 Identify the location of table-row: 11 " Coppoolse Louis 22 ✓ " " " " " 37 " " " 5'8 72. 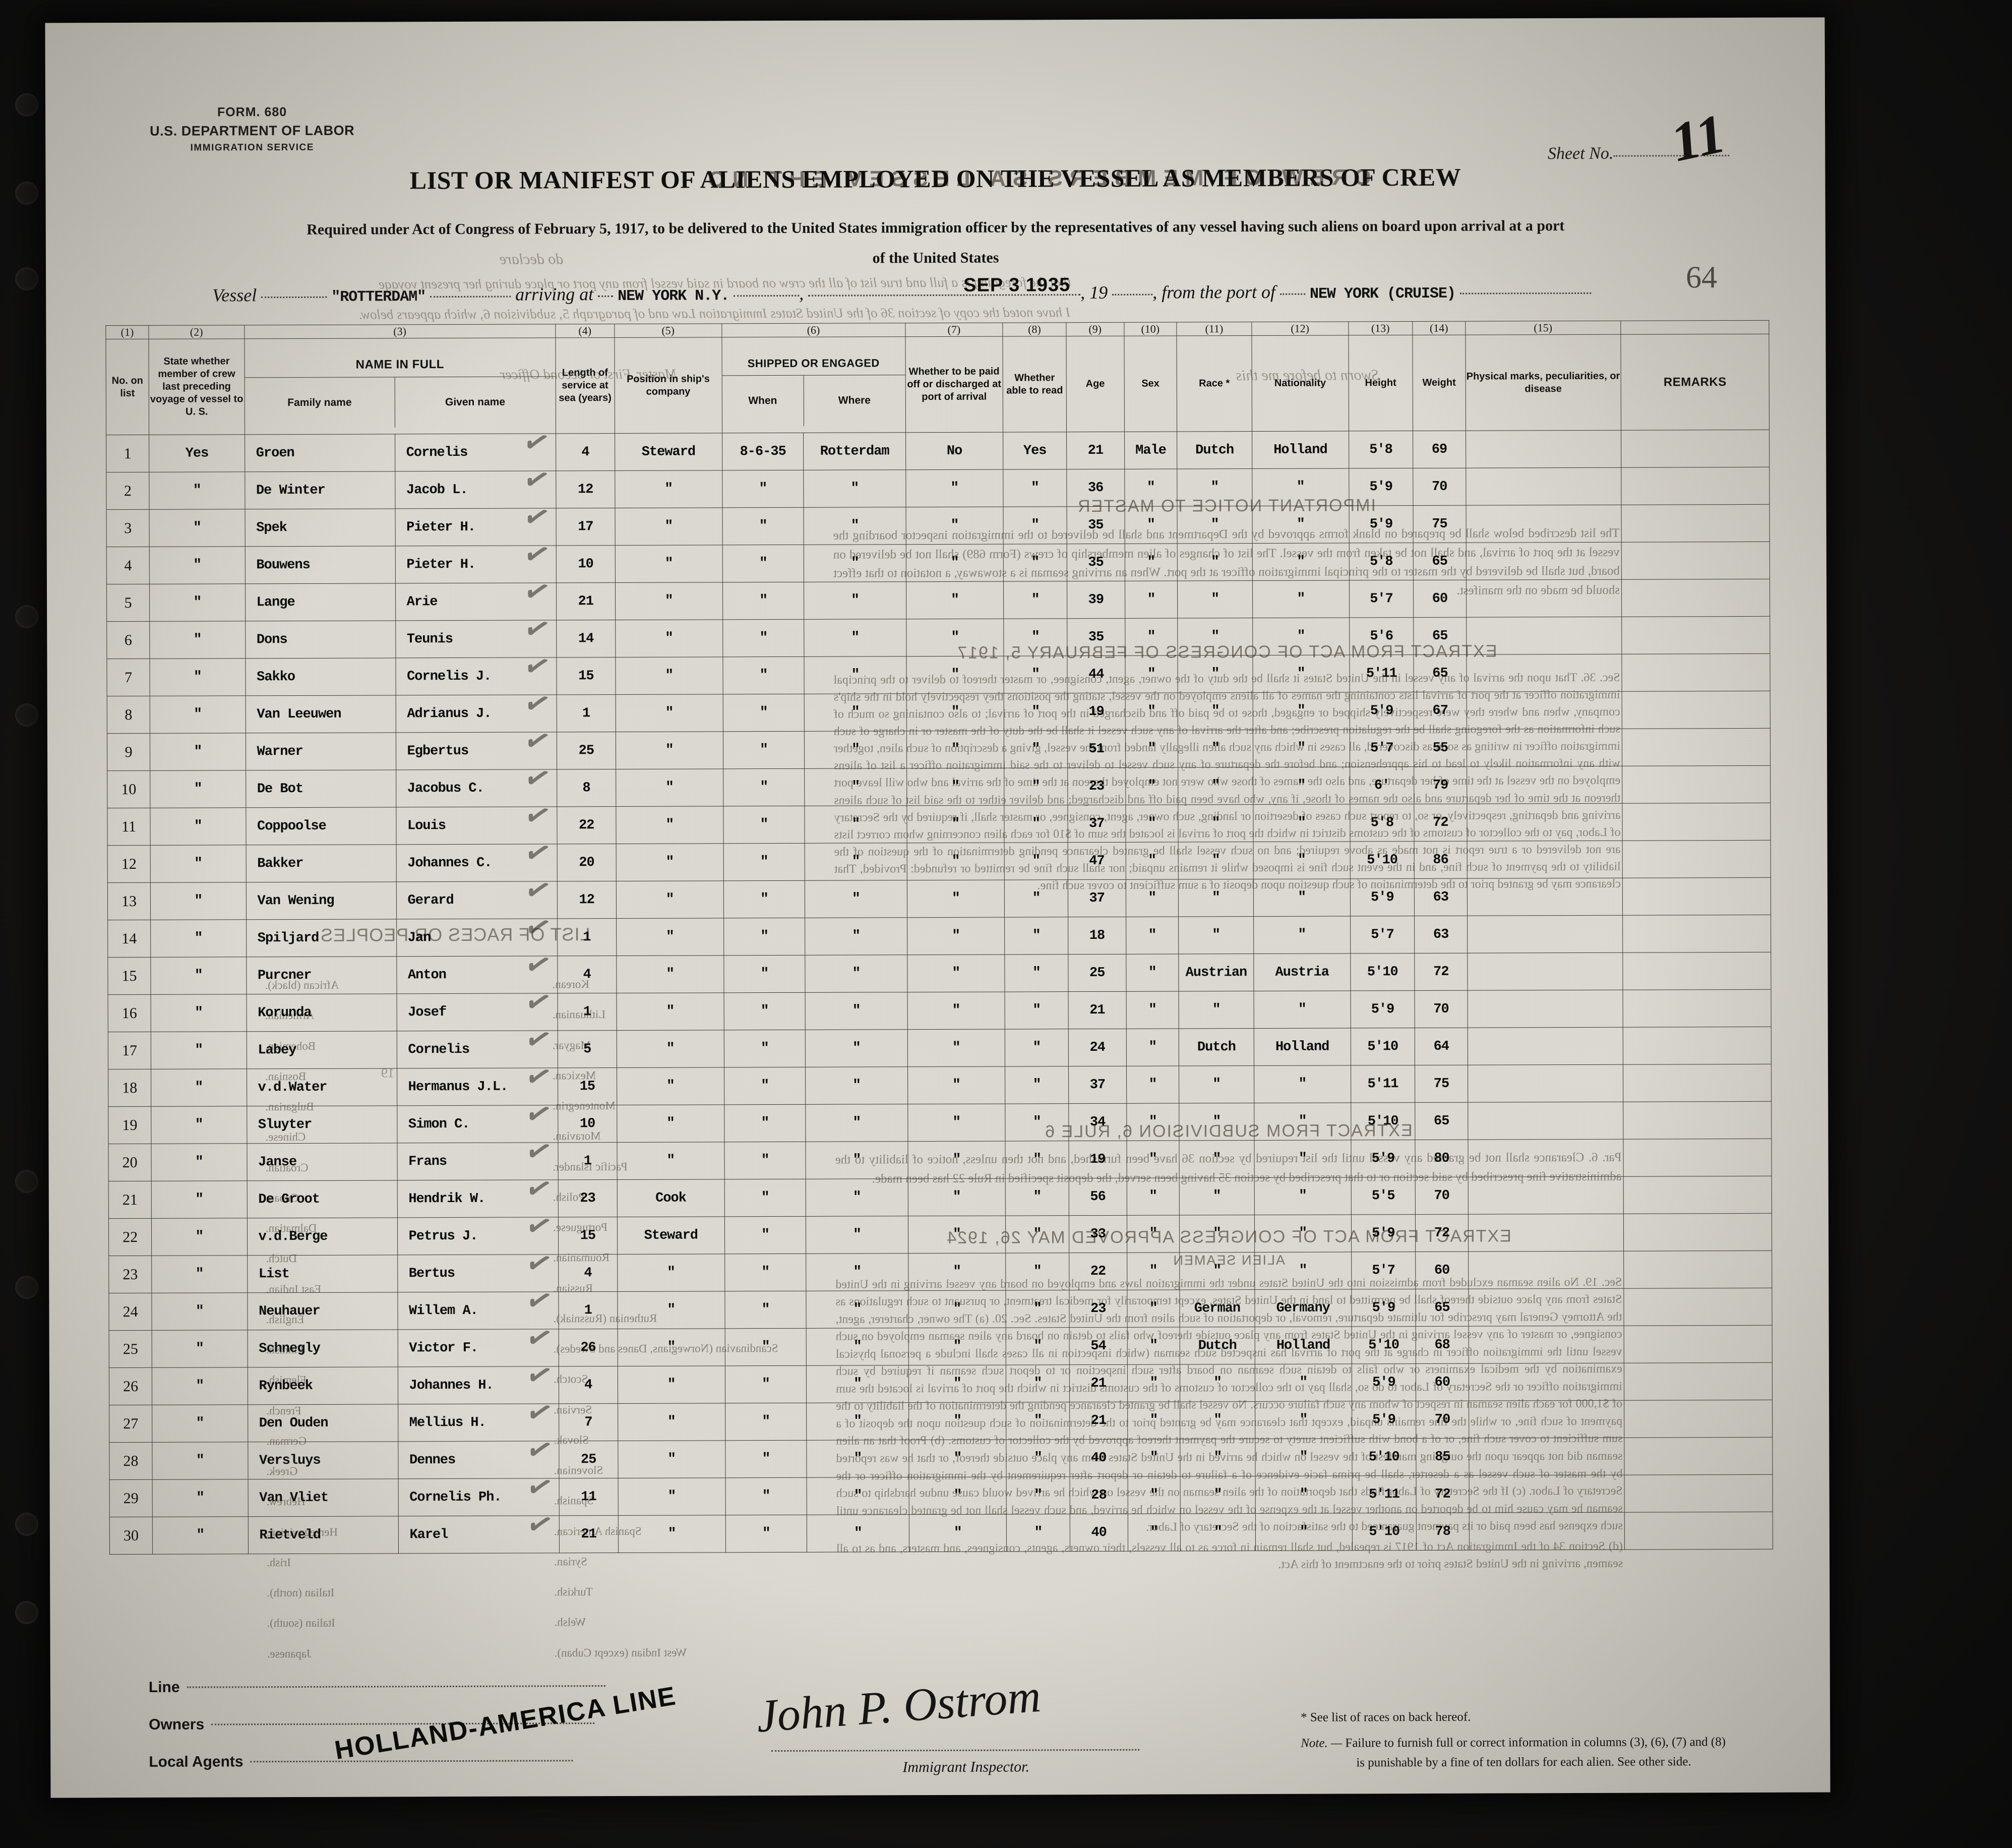
(939, 821).